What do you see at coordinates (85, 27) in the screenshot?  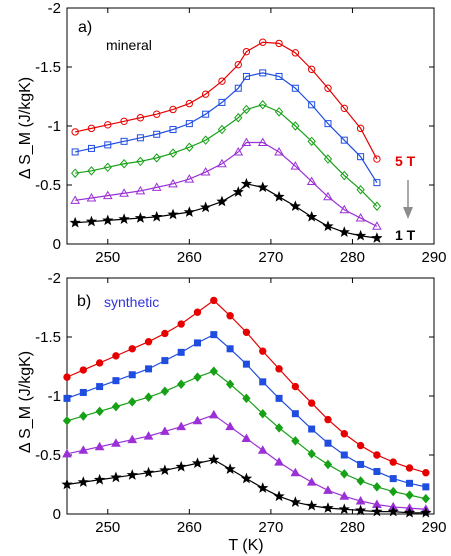 I see `panel-a-label: a)` at bounding box center [85, 27].